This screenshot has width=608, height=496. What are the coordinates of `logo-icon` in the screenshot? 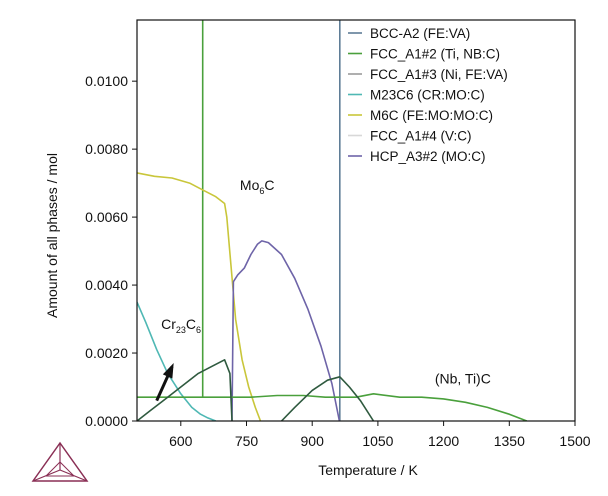 It's located at (60, 461).